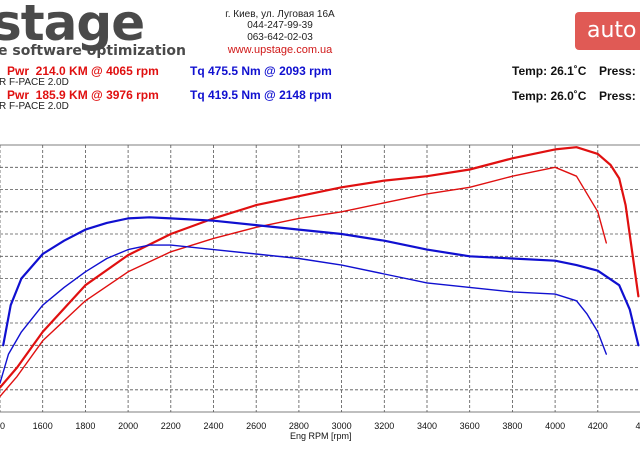 The width and height of the screenshot is (640, 450). I want to click on auto-badge: auto, so click(607, 31).